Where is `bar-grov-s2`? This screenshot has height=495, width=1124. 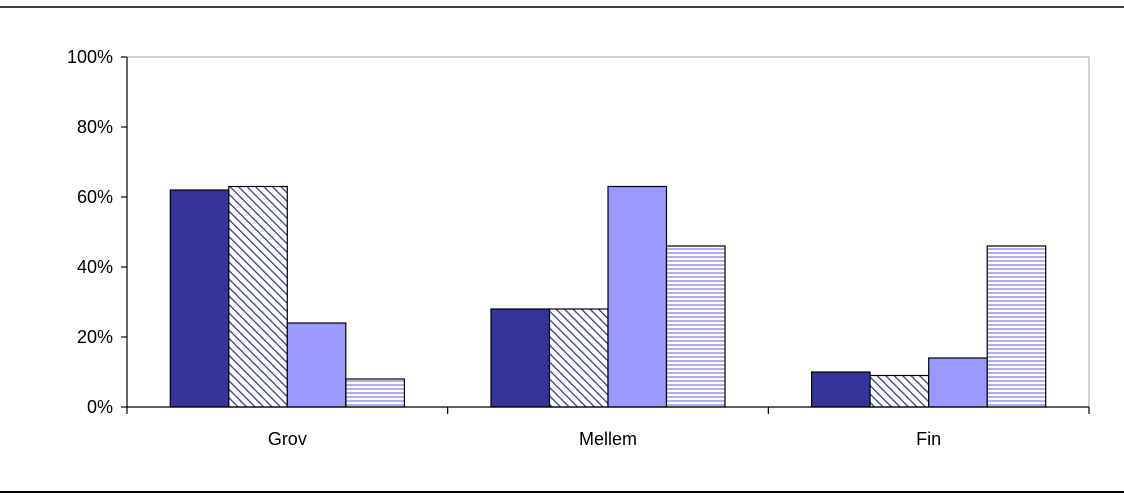
bar-grov-s2 is located at coordinates (258, 296).